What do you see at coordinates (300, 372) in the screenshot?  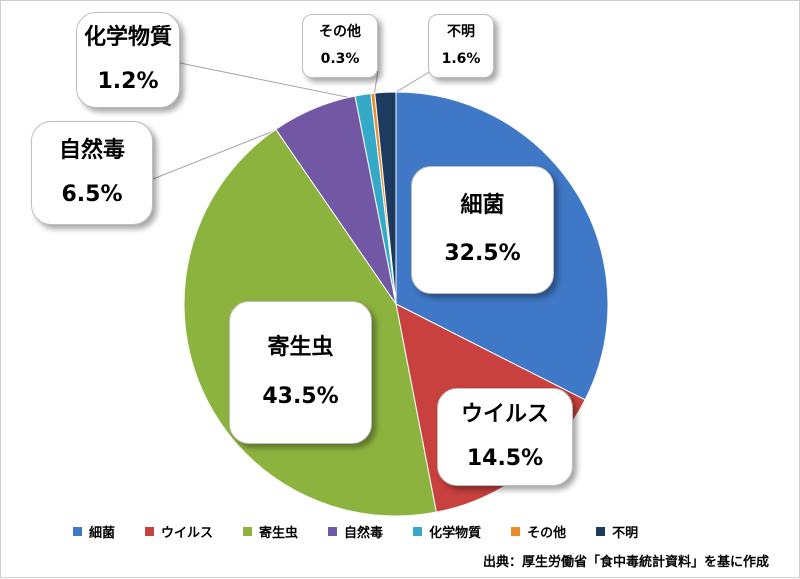 I see `label-寄生虫: 寄生虫 43.5%` at bounding box center [300, 372].